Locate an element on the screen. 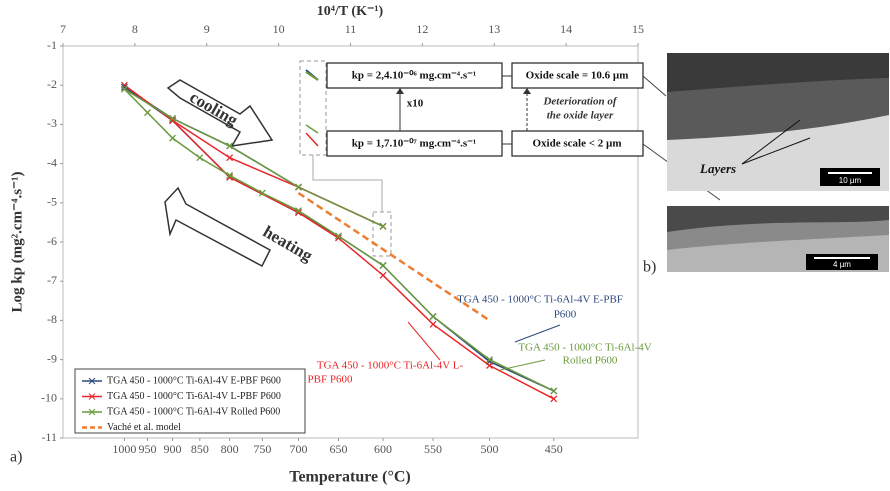 The image size is (890, 491). top-tick-label: 12 is located at coordinates (422, 29).